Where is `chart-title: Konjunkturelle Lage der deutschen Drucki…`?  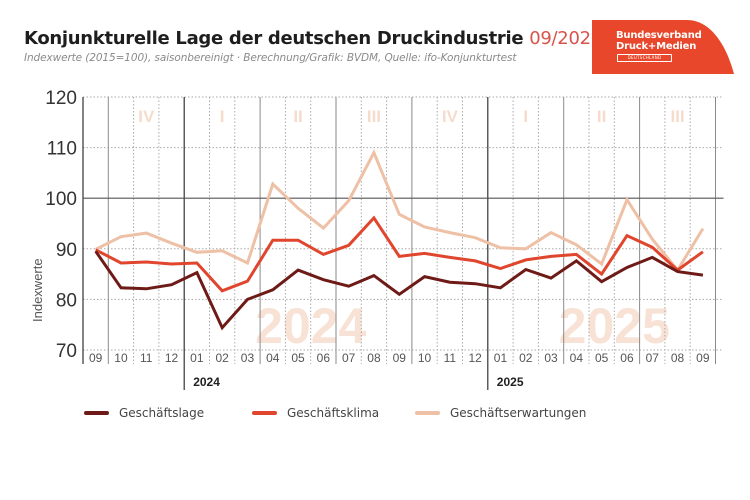 chart-title: Konjunkturelle Lage der deutschen Drucki… is located at coordinates (313, 38).